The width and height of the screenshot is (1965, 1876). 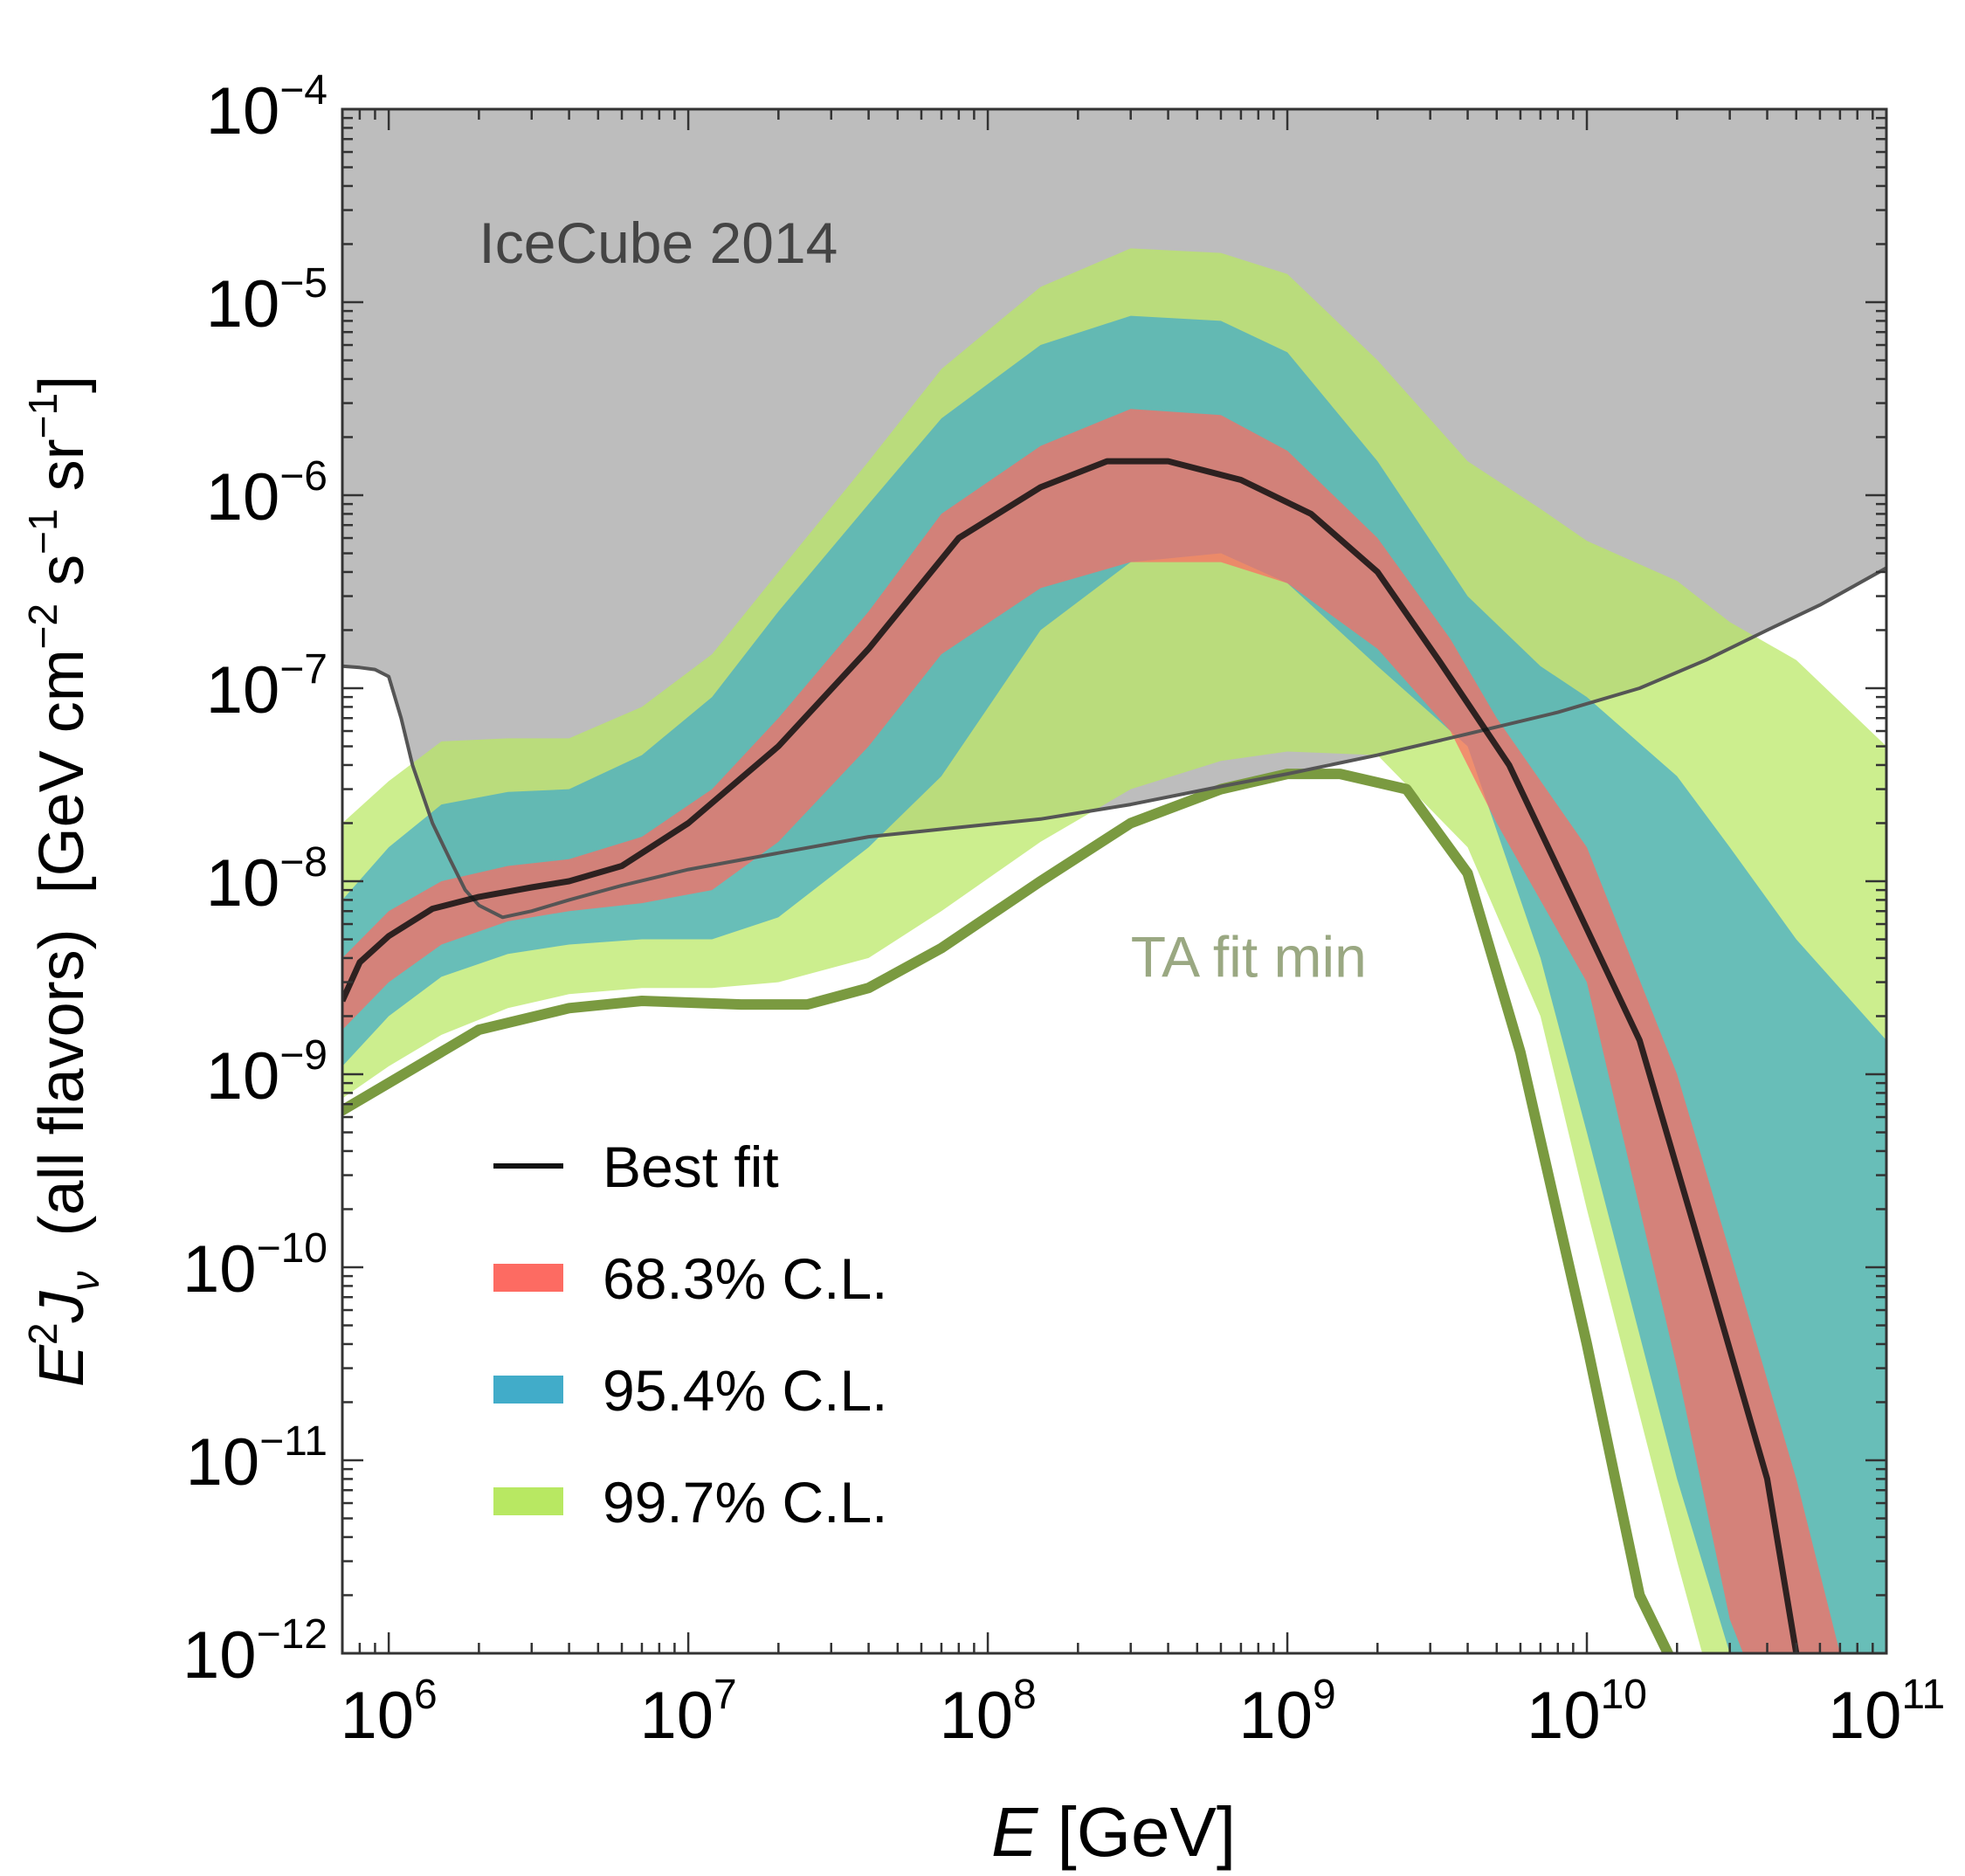 I want to click on legend-item: 68.3% C.L., so click(x=690, y=1279).